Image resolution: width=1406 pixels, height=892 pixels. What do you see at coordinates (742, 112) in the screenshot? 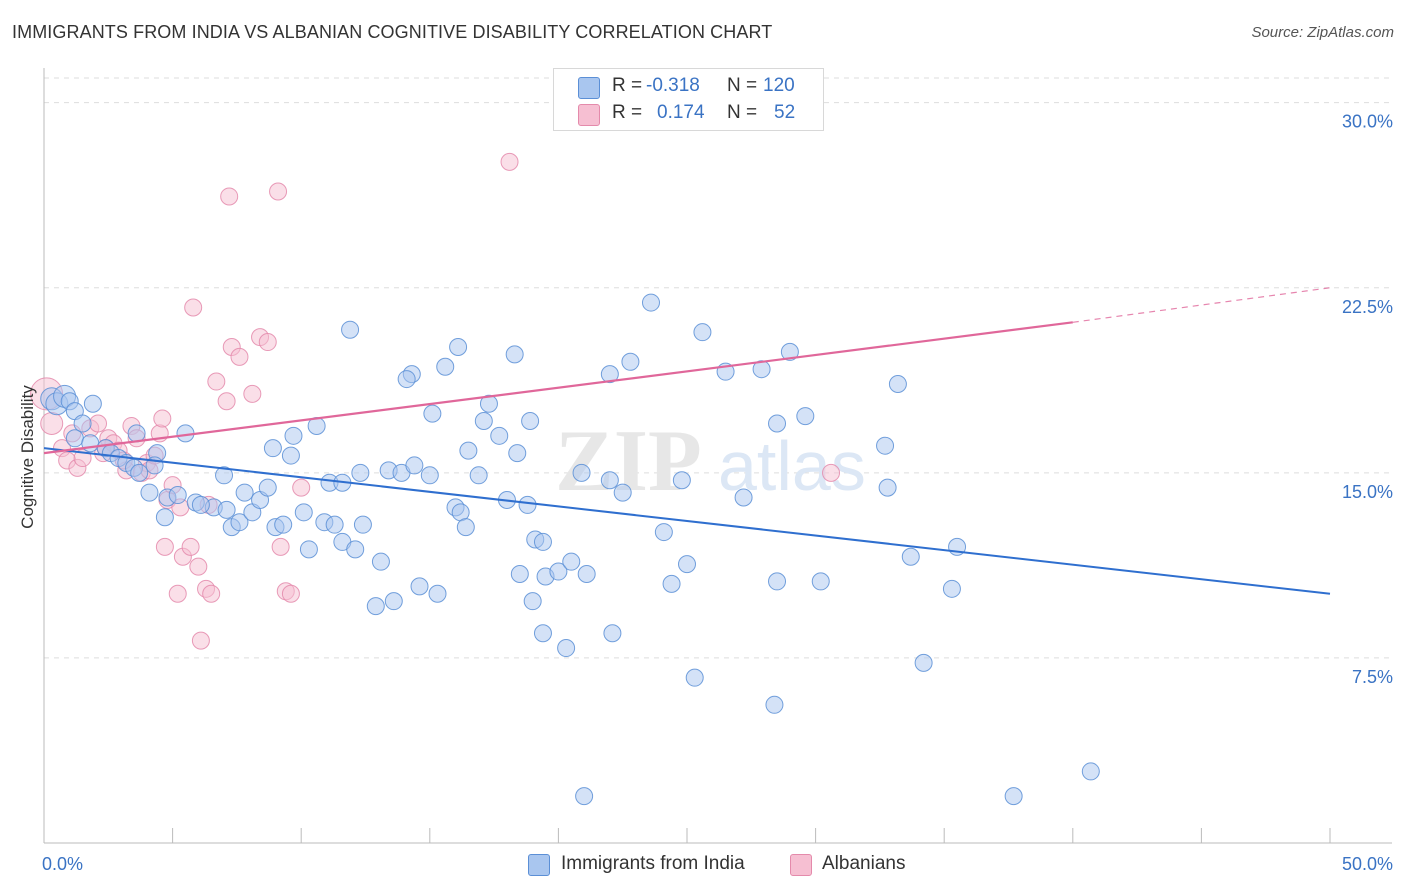
I see `n-label: N =` at bounding box center [742, 112].